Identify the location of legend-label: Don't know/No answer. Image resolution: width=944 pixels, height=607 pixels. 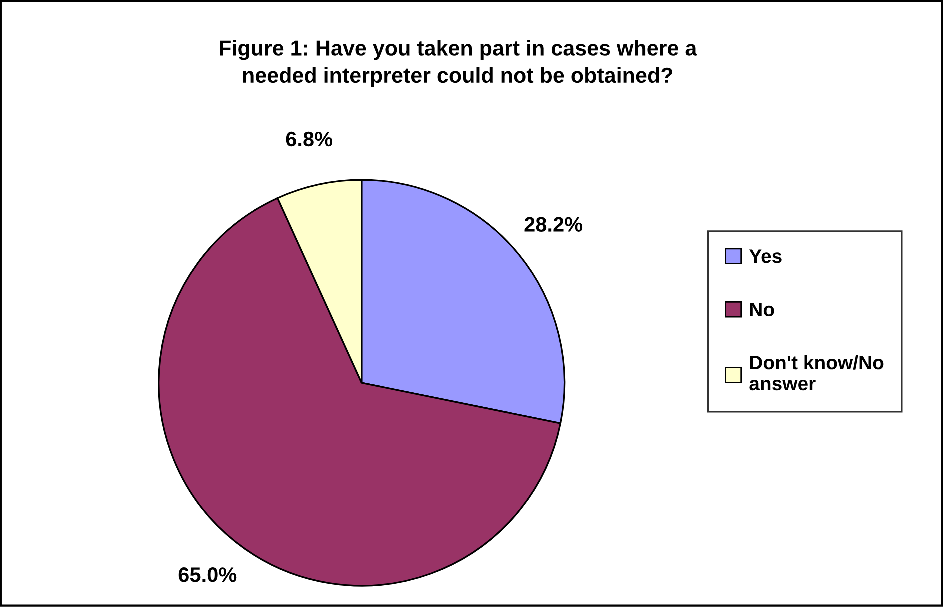
(817, 373).